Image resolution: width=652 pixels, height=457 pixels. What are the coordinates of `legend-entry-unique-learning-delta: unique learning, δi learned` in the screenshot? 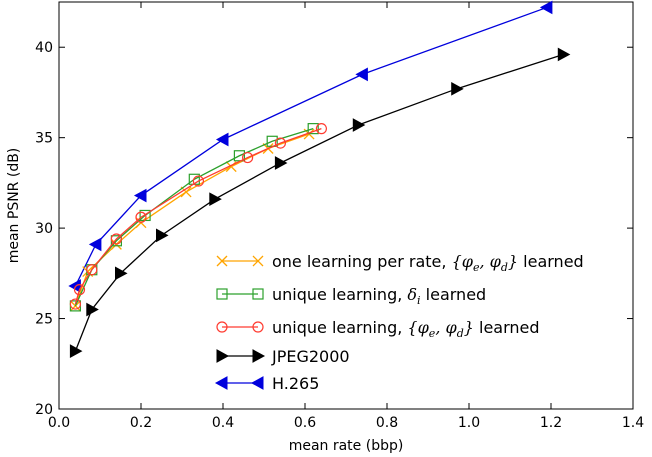 It's located at (351, 296).